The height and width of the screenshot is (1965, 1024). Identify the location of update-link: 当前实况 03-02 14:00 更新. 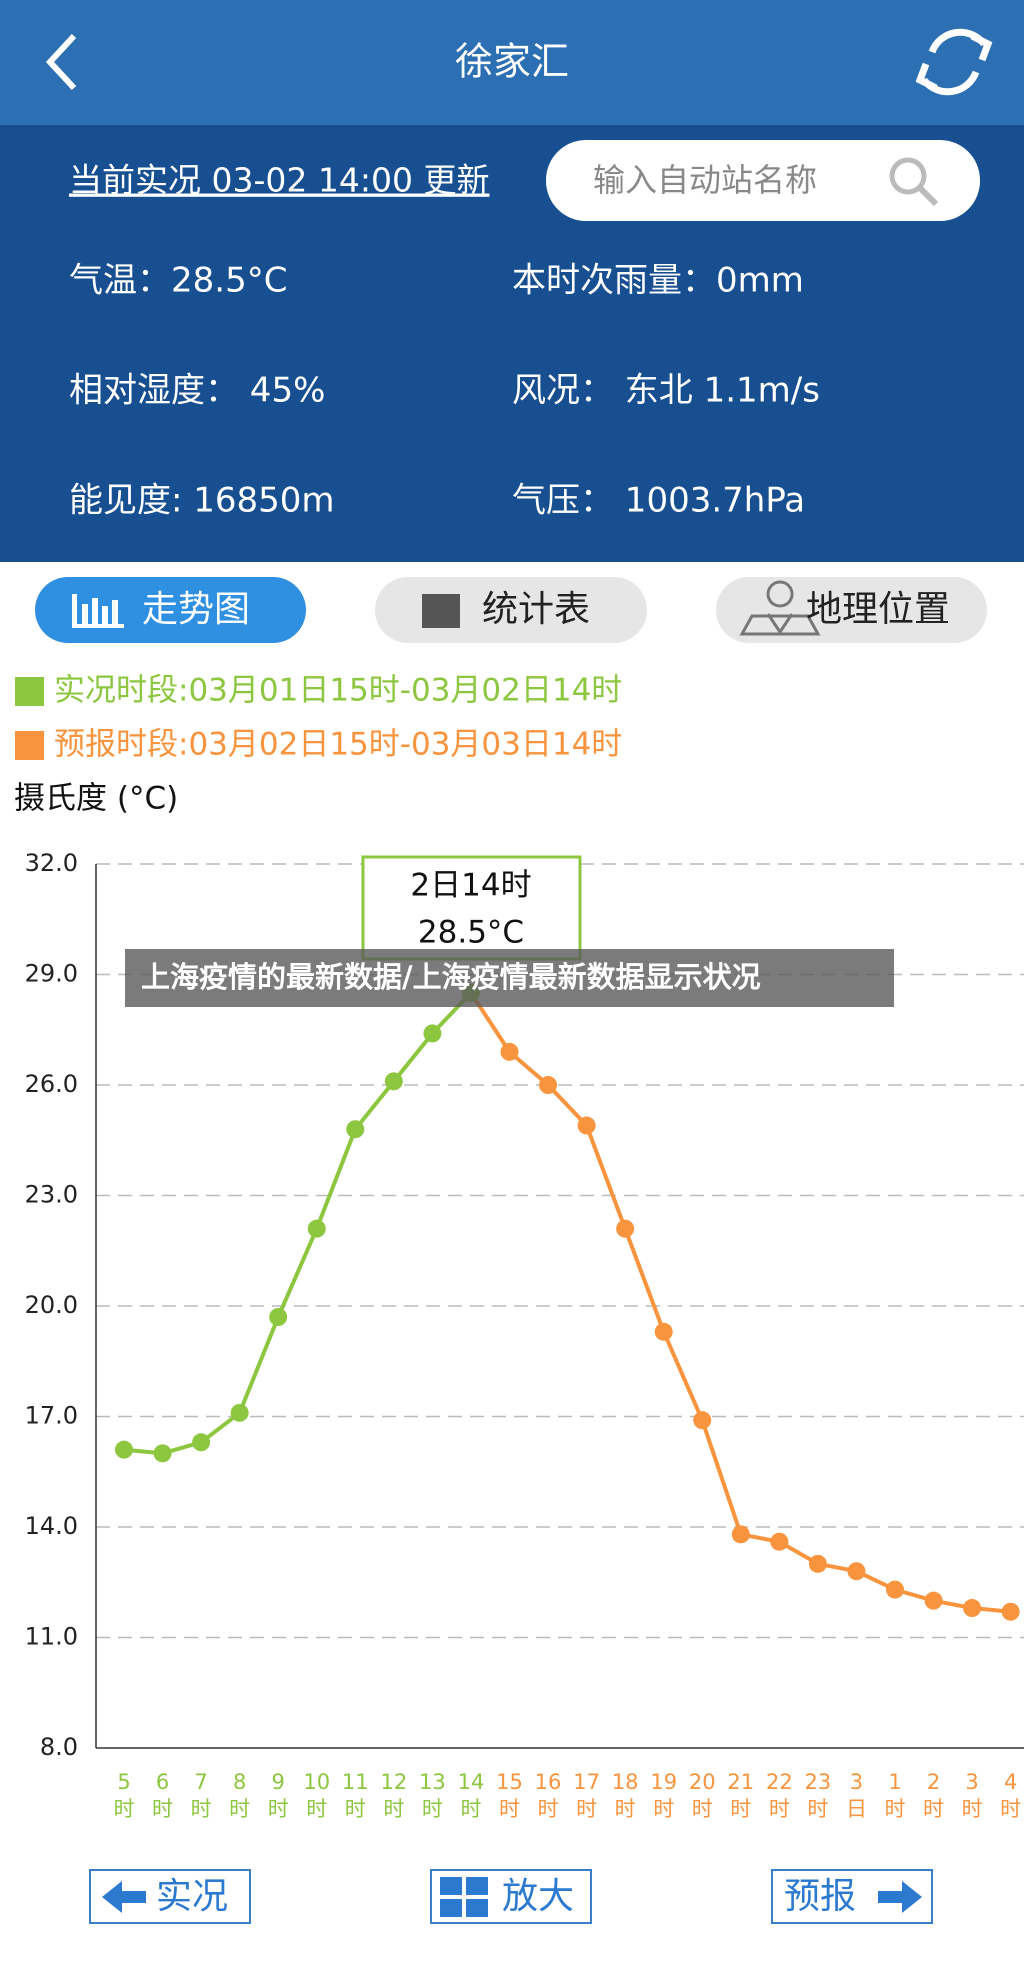
(279, 180).